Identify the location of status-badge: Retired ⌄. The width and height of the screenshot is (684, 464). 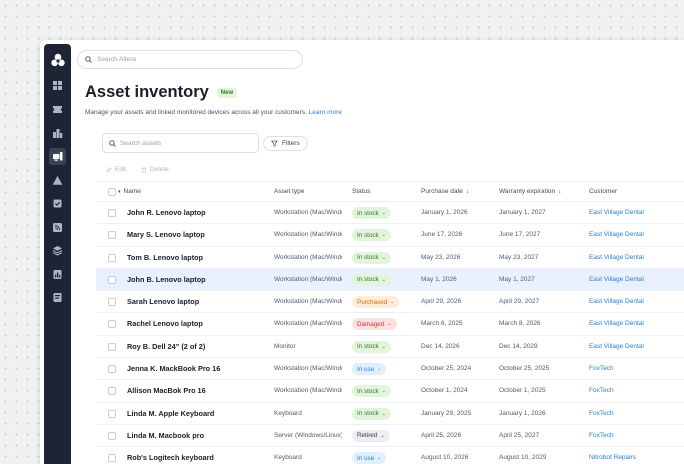
(371, 435).